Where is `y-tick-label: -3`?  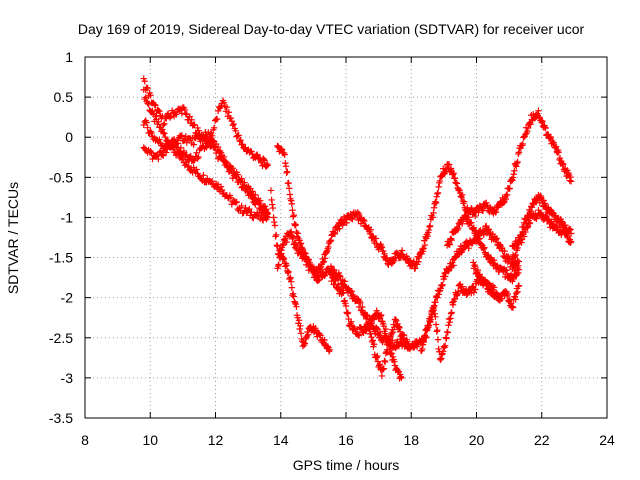
y-tick-label: -3 is located at coordinates (67, 378).